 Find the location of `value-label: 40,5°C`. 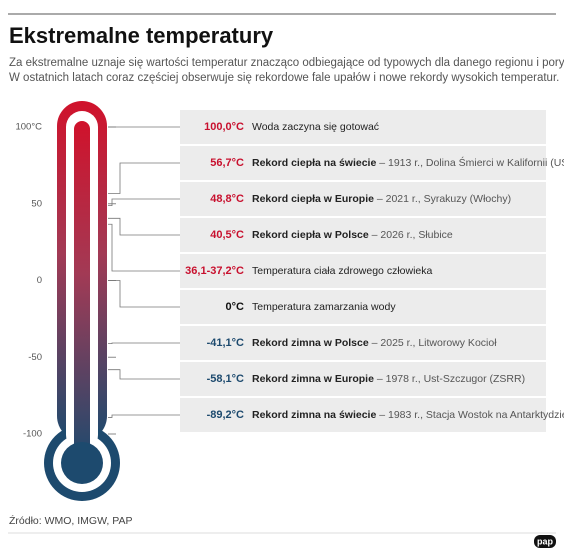

value-label: 40,5°C is located at coordinates (227, 235).